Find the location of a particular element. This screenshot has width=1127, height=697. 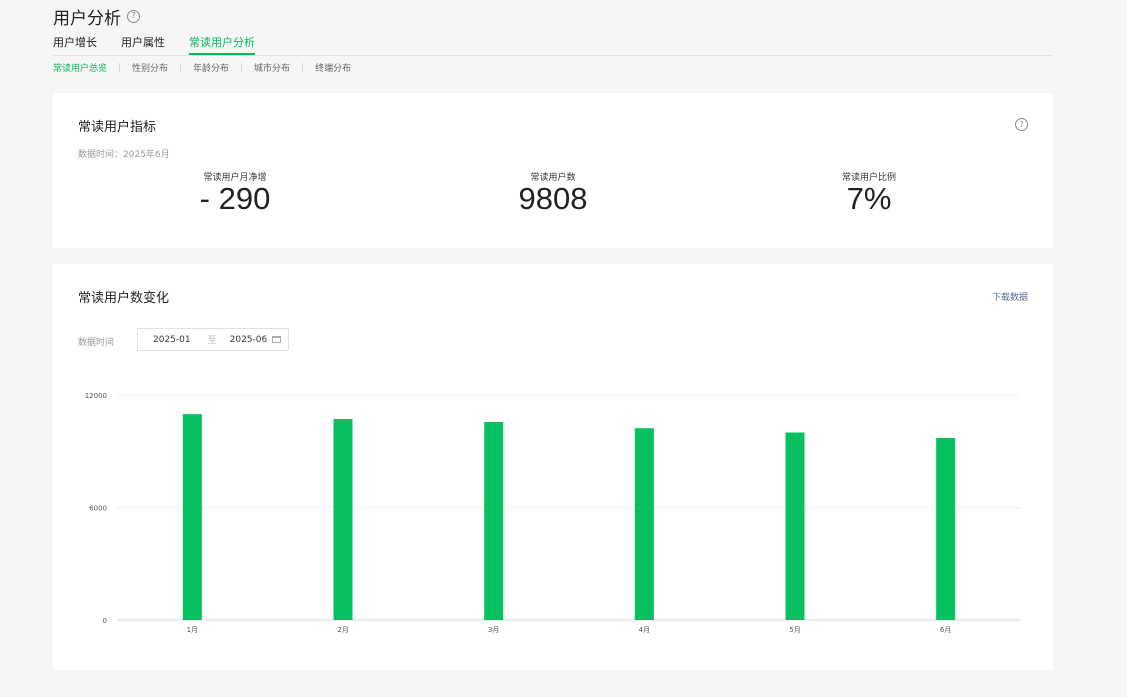

calendar-icon is located at coordinates (276, 339).